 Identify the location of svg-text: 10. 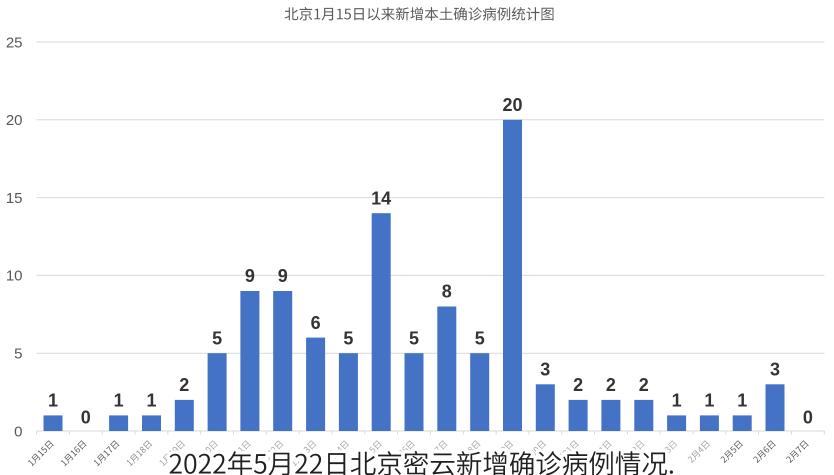
(14, 276).